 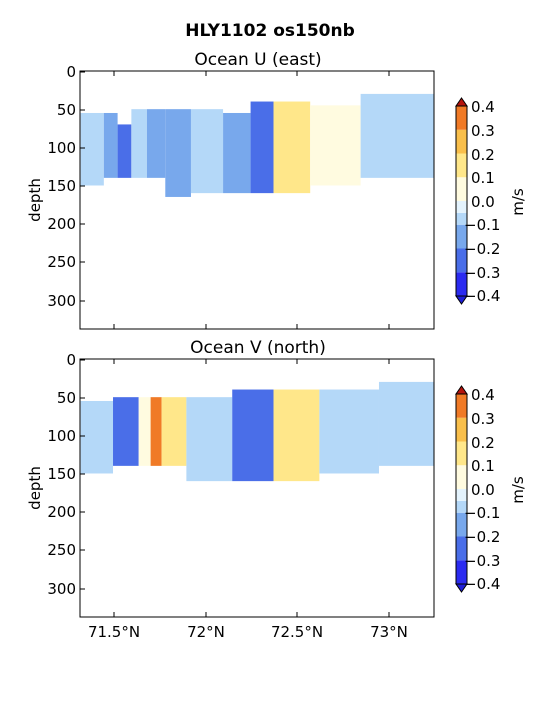 I want to click on ocean-u-field, so click(x=257, y=145).